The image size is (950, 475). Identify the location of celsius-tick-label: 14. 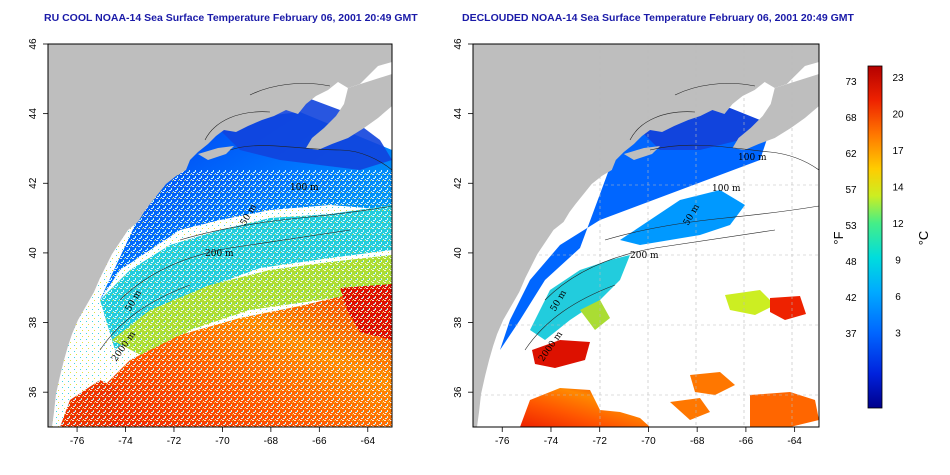
(898, 188).